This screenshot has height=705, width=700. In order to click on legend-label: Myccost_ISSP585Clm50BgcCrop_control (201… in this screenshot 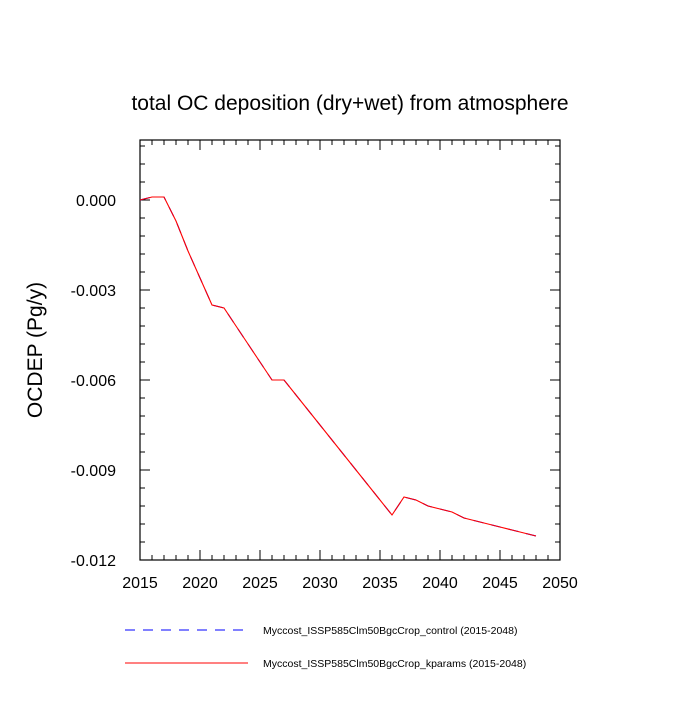, I will do `click(390, 631)`.